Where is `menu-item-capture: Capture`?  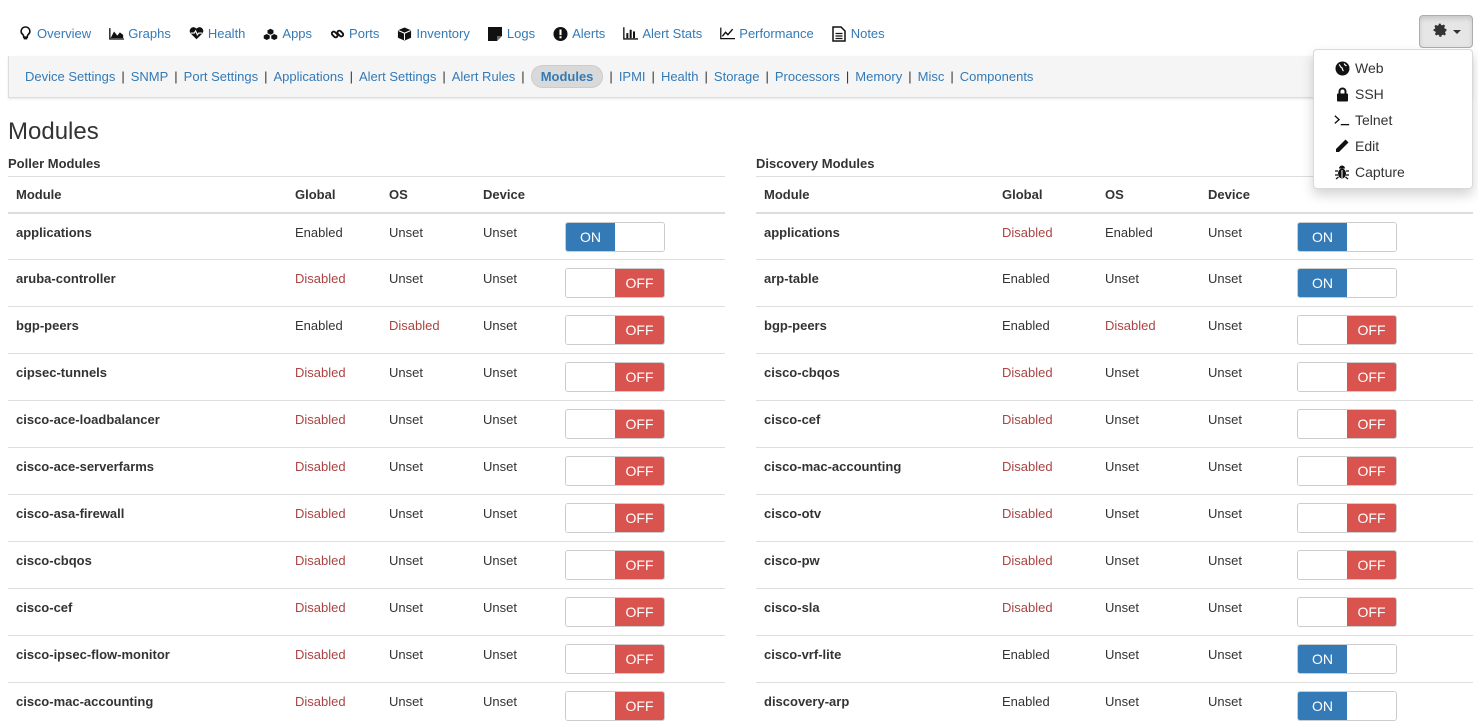 menu-item-capture: Capture is located at coordinates (1393, 172).